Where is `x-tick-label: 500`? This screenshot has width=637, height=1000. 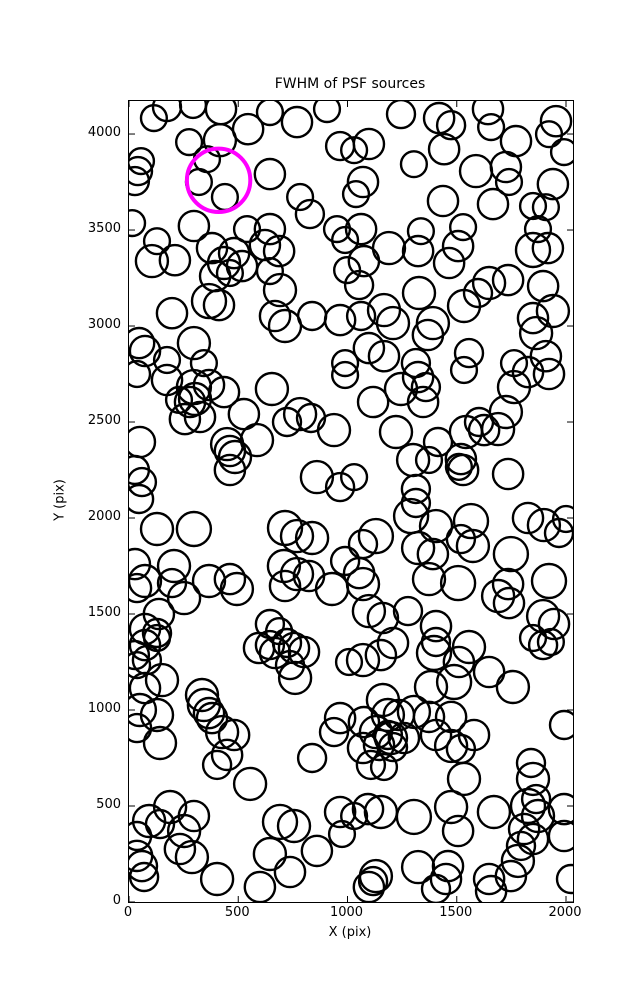 x-tick-label: 500 is located at coordinates (237, 912).